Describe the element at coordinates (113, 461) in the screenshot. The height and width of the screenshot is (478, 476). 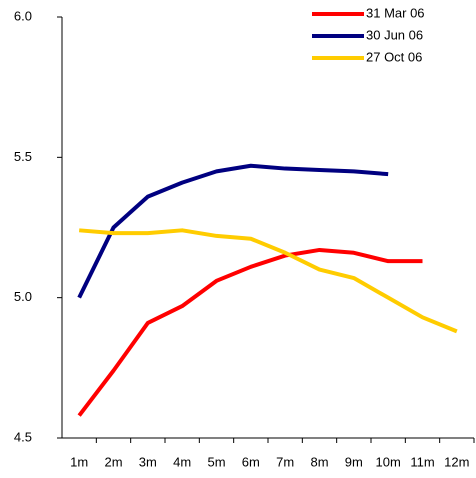
I see `x-tick-label: 2m` at that location.